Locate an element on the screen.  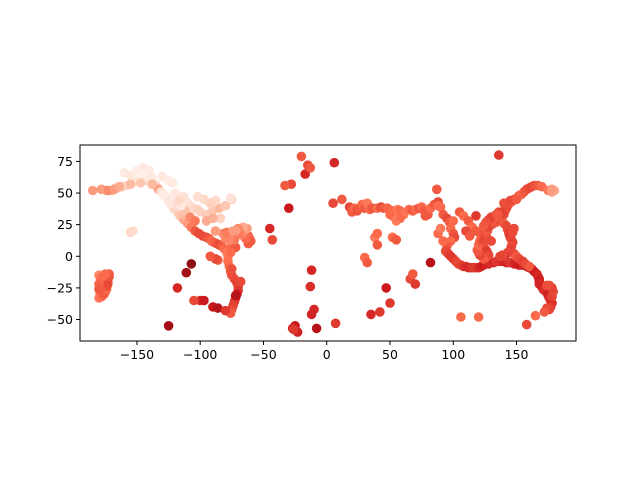
y-tick-label: 25 is located at coordinates (65, 224).